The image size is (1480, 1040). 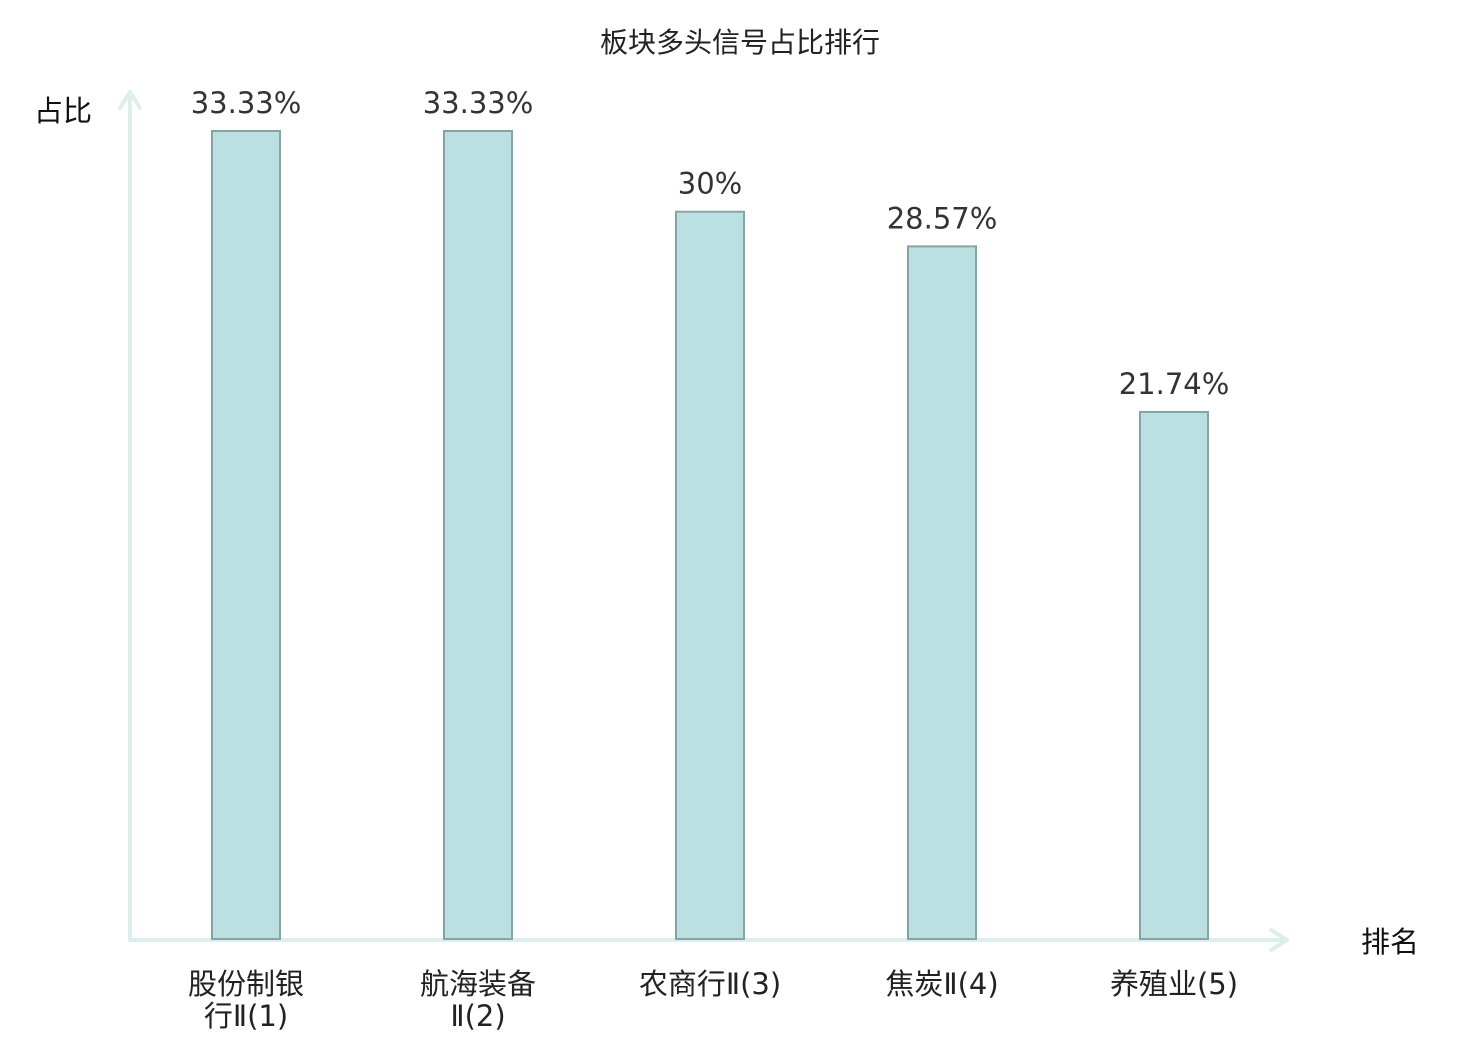 I want to click on value-label-3: 30%, so click(x=710, y=184).